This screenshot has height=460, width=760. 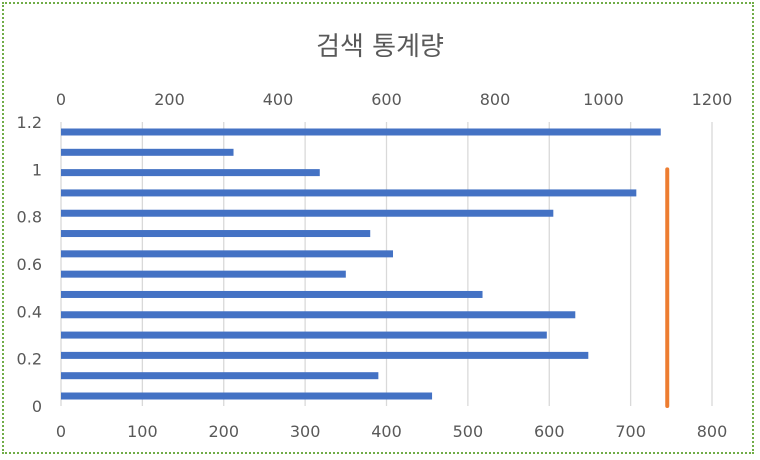 I want to click on chart-title: 검색 통계량, so click(x=380, y=47).